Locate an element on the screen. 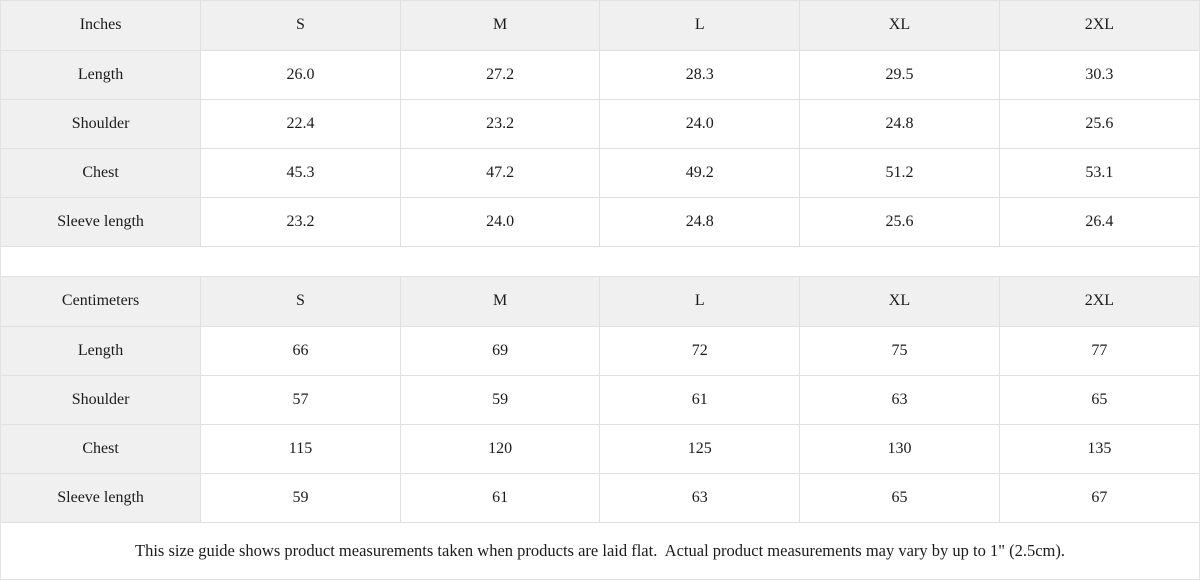  value-cell: 120 is located at coordinates (500, 448).